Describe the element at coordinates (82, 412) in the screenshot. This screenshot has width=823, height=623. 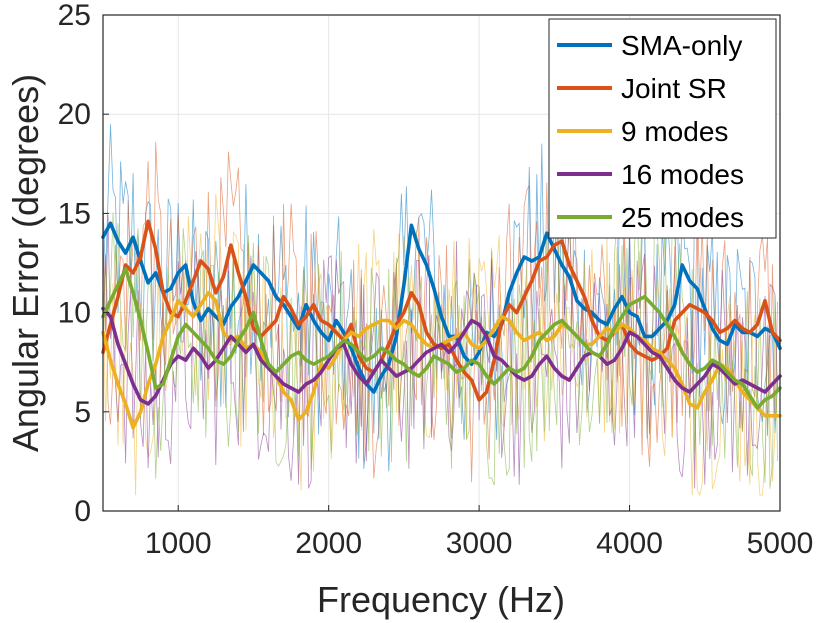
I see `y-tick-label: 5` at that location.